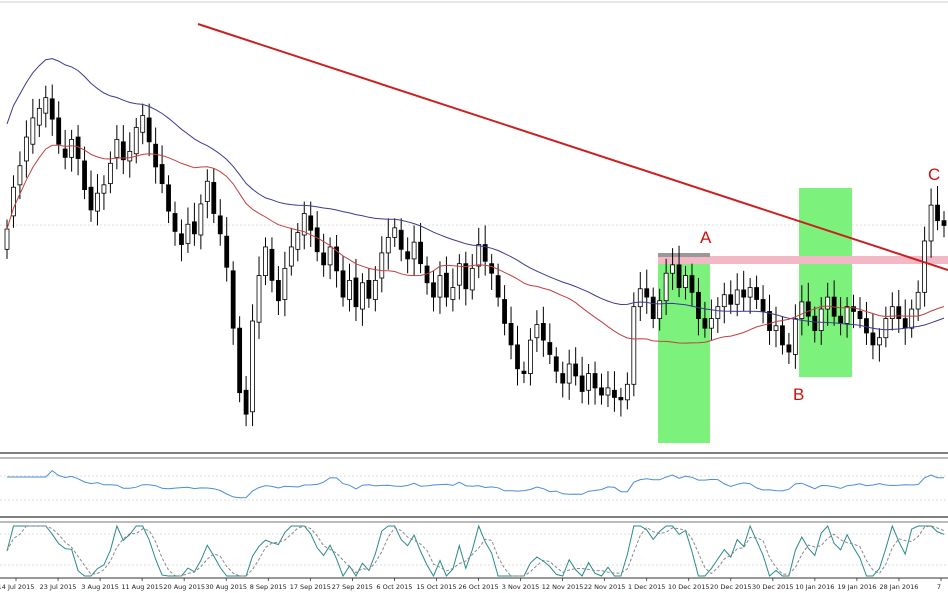 The height and width of the screenshot is (593, 948). Describe the element at coordinates (689, 587) in the screenshot. I see `x-tick-label: 10 Dec 2015` at that location.